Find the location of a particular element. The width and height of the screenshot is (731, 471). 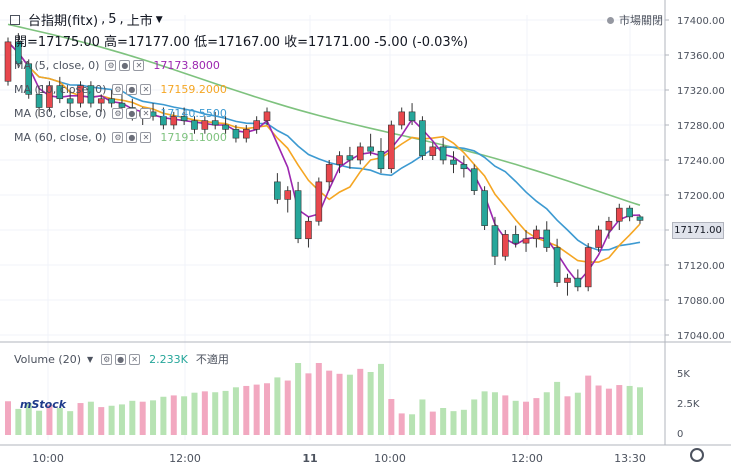

mstock-logo: mStock is located at coordinates (43, 404).